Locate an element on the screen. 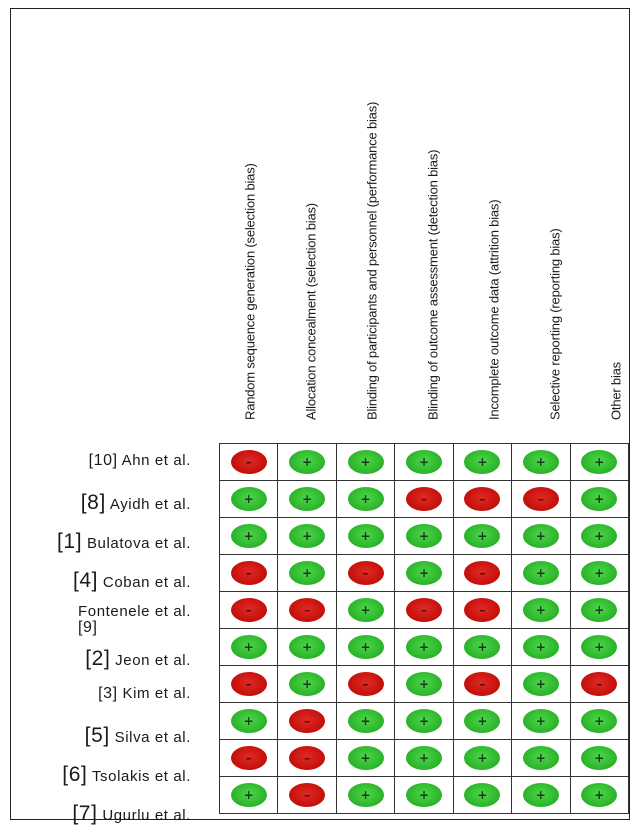  study-label: [10] Ahn et al. is located at coordinates (140, 461).